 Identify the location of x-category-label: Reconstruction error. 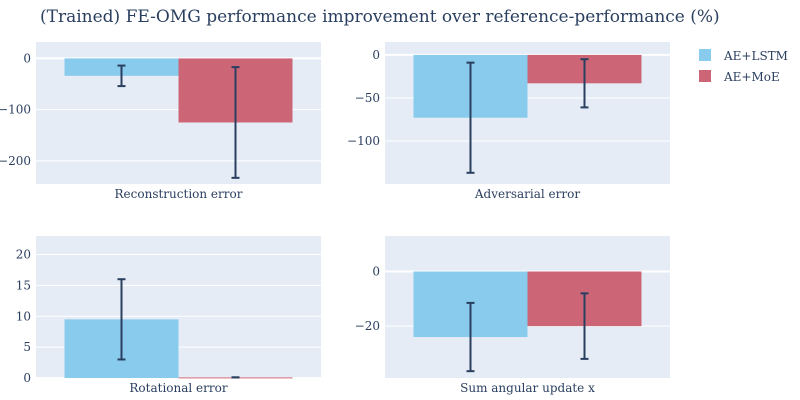
(179, 194).